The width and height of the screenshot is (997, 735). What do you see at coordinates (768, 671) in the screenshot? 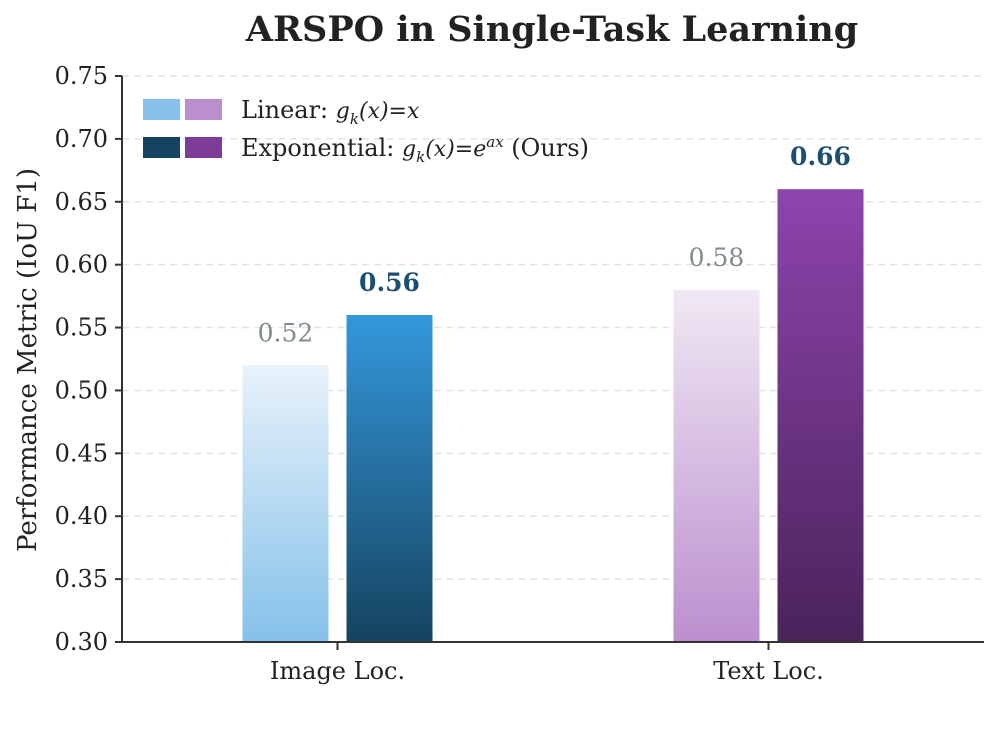
I see `x-tick-label: Text Loc.` at bounding box center [768, 671].